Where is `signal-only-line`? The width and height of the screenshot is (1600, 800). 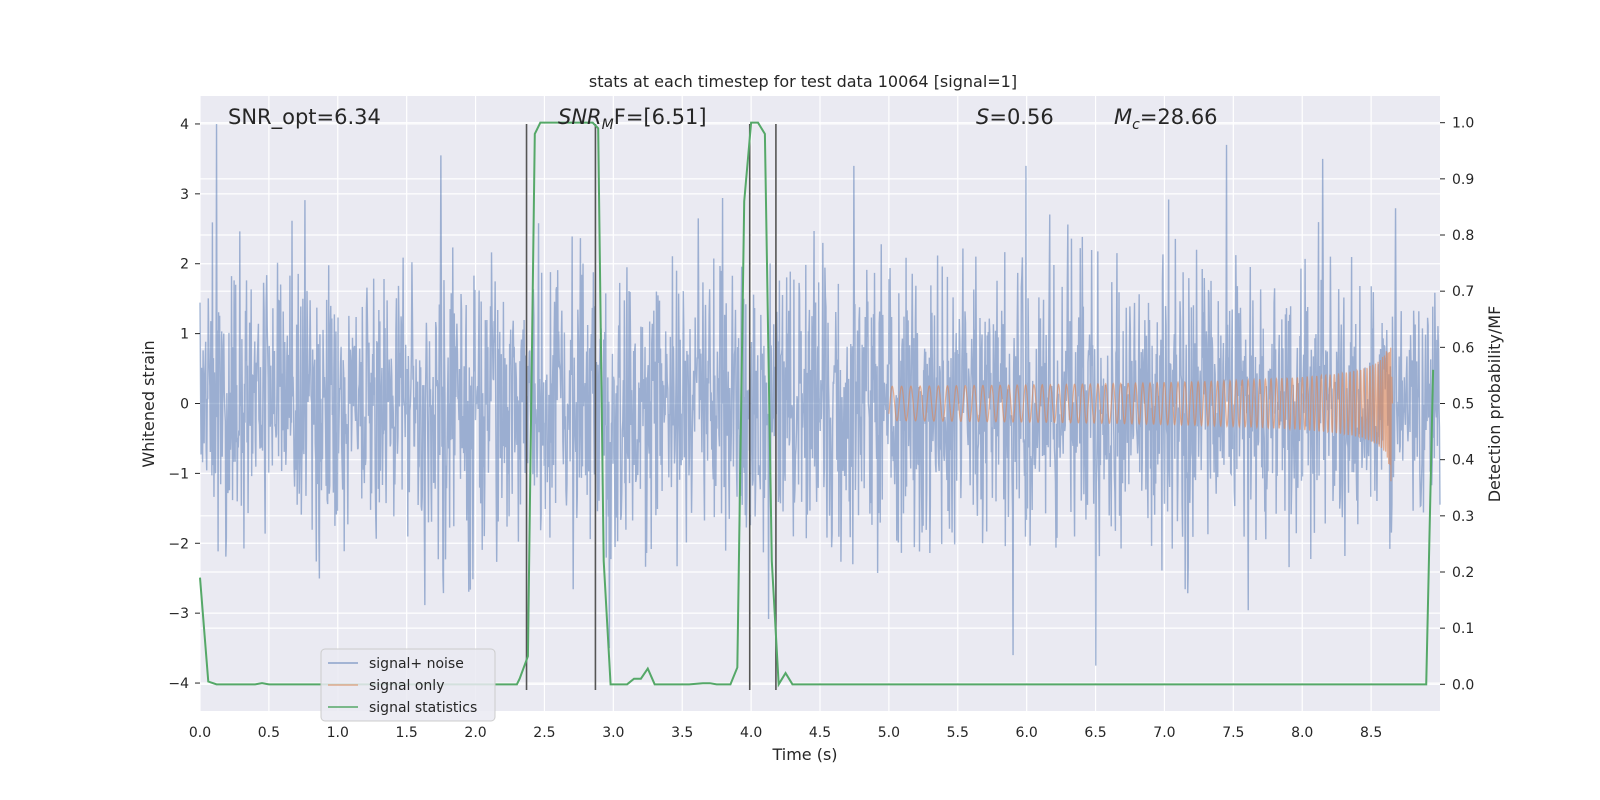
signal-only-line is located at coordinates (1141, 414).